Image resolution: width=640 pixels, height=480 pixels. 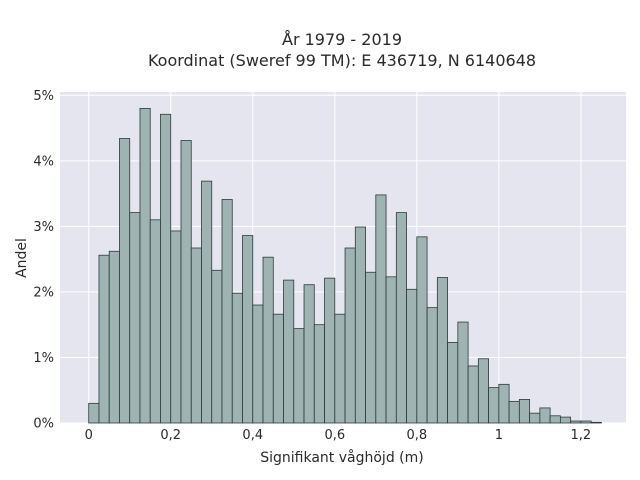 What do you see at coordinates (43, 358) in the screenshot?
I see `y-tick-label: 1%` at bounding box center [43, 358].